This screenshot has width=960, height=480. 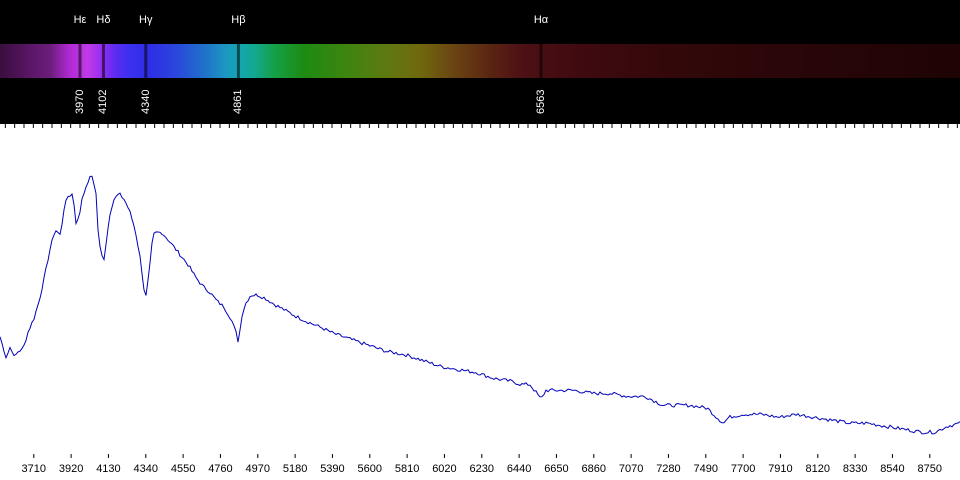 I want to click on spectral-line-name: Hγ, so click(x=146, y=20).